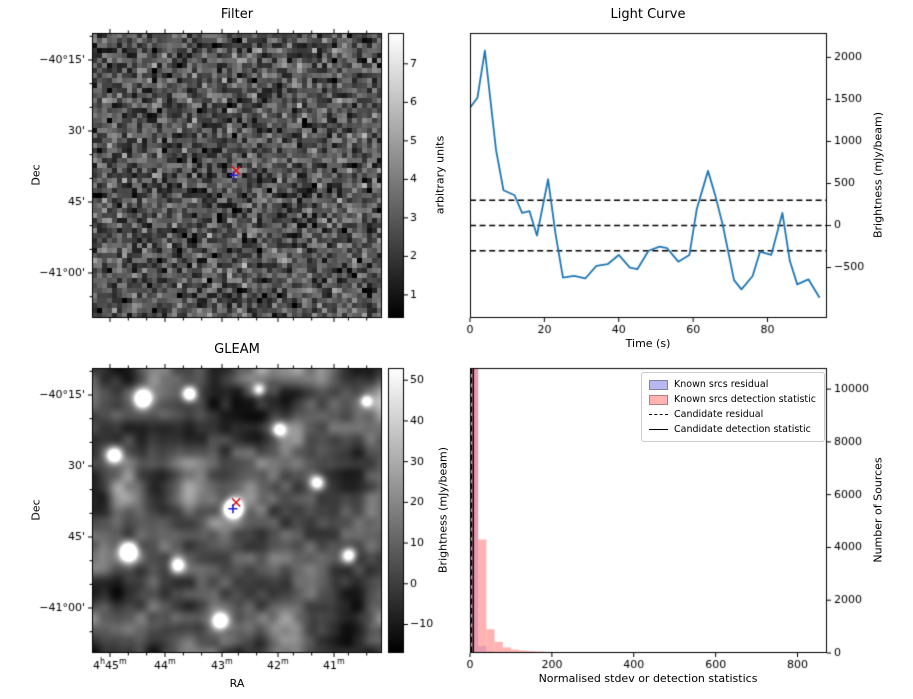  I want to click on legend-entry-candidate-residual: Candidate residual, so click(732, 414).